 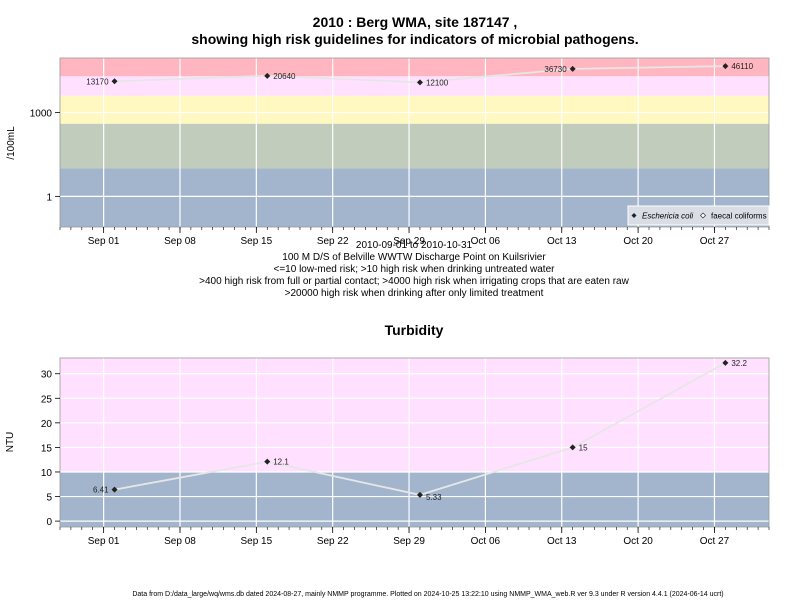 What do you see at coordinates (739, 363) in the screenshot?
I see `chart2-data-label: 32.2` at bounding box center [739, 363].